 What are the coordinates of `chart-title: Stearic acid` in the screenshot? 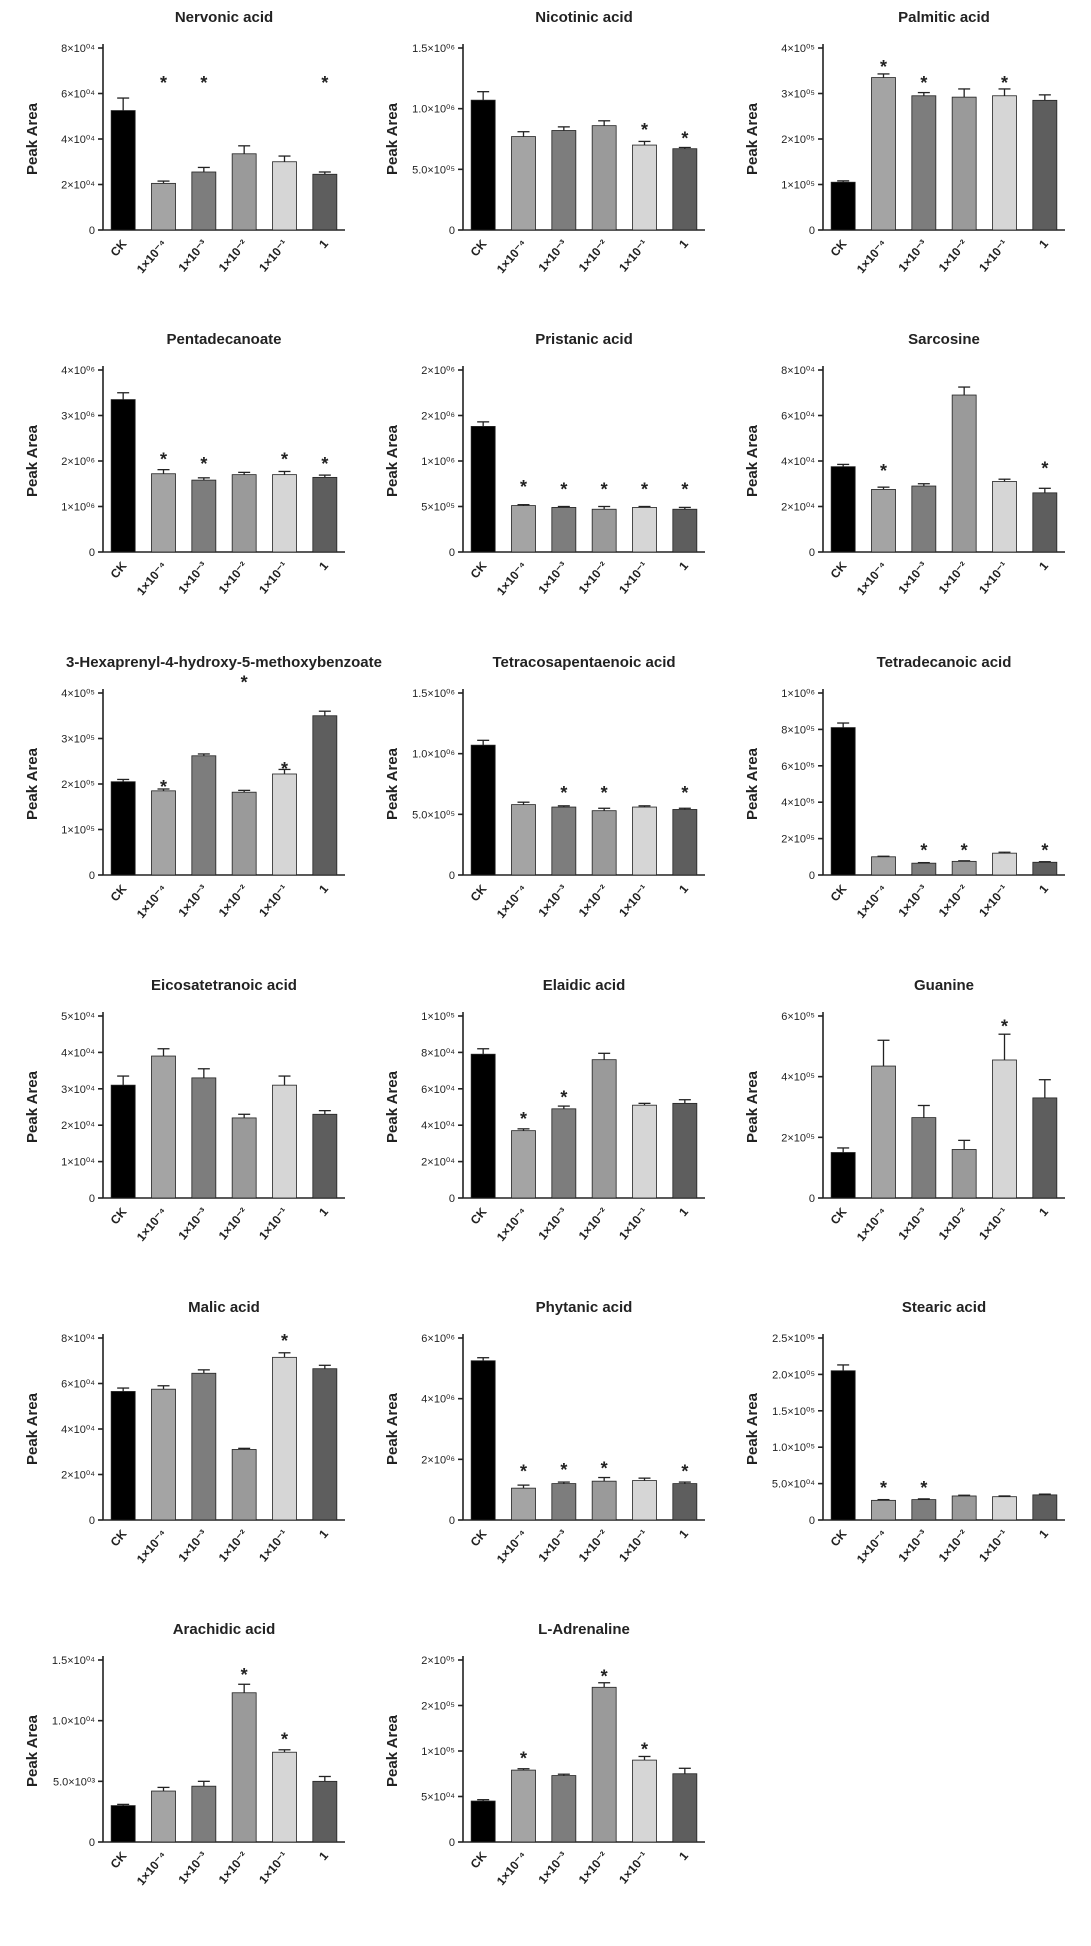 It's located at (944, 1307).